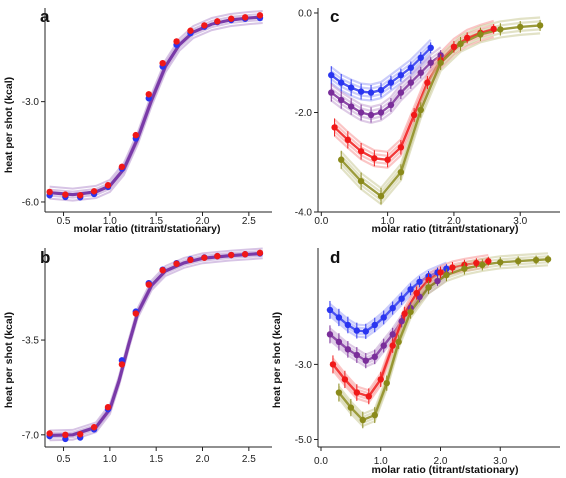  Describe the element at coordinates (64, 459) in the screenshot. I see `x-tick-label: 0.5` at that location.